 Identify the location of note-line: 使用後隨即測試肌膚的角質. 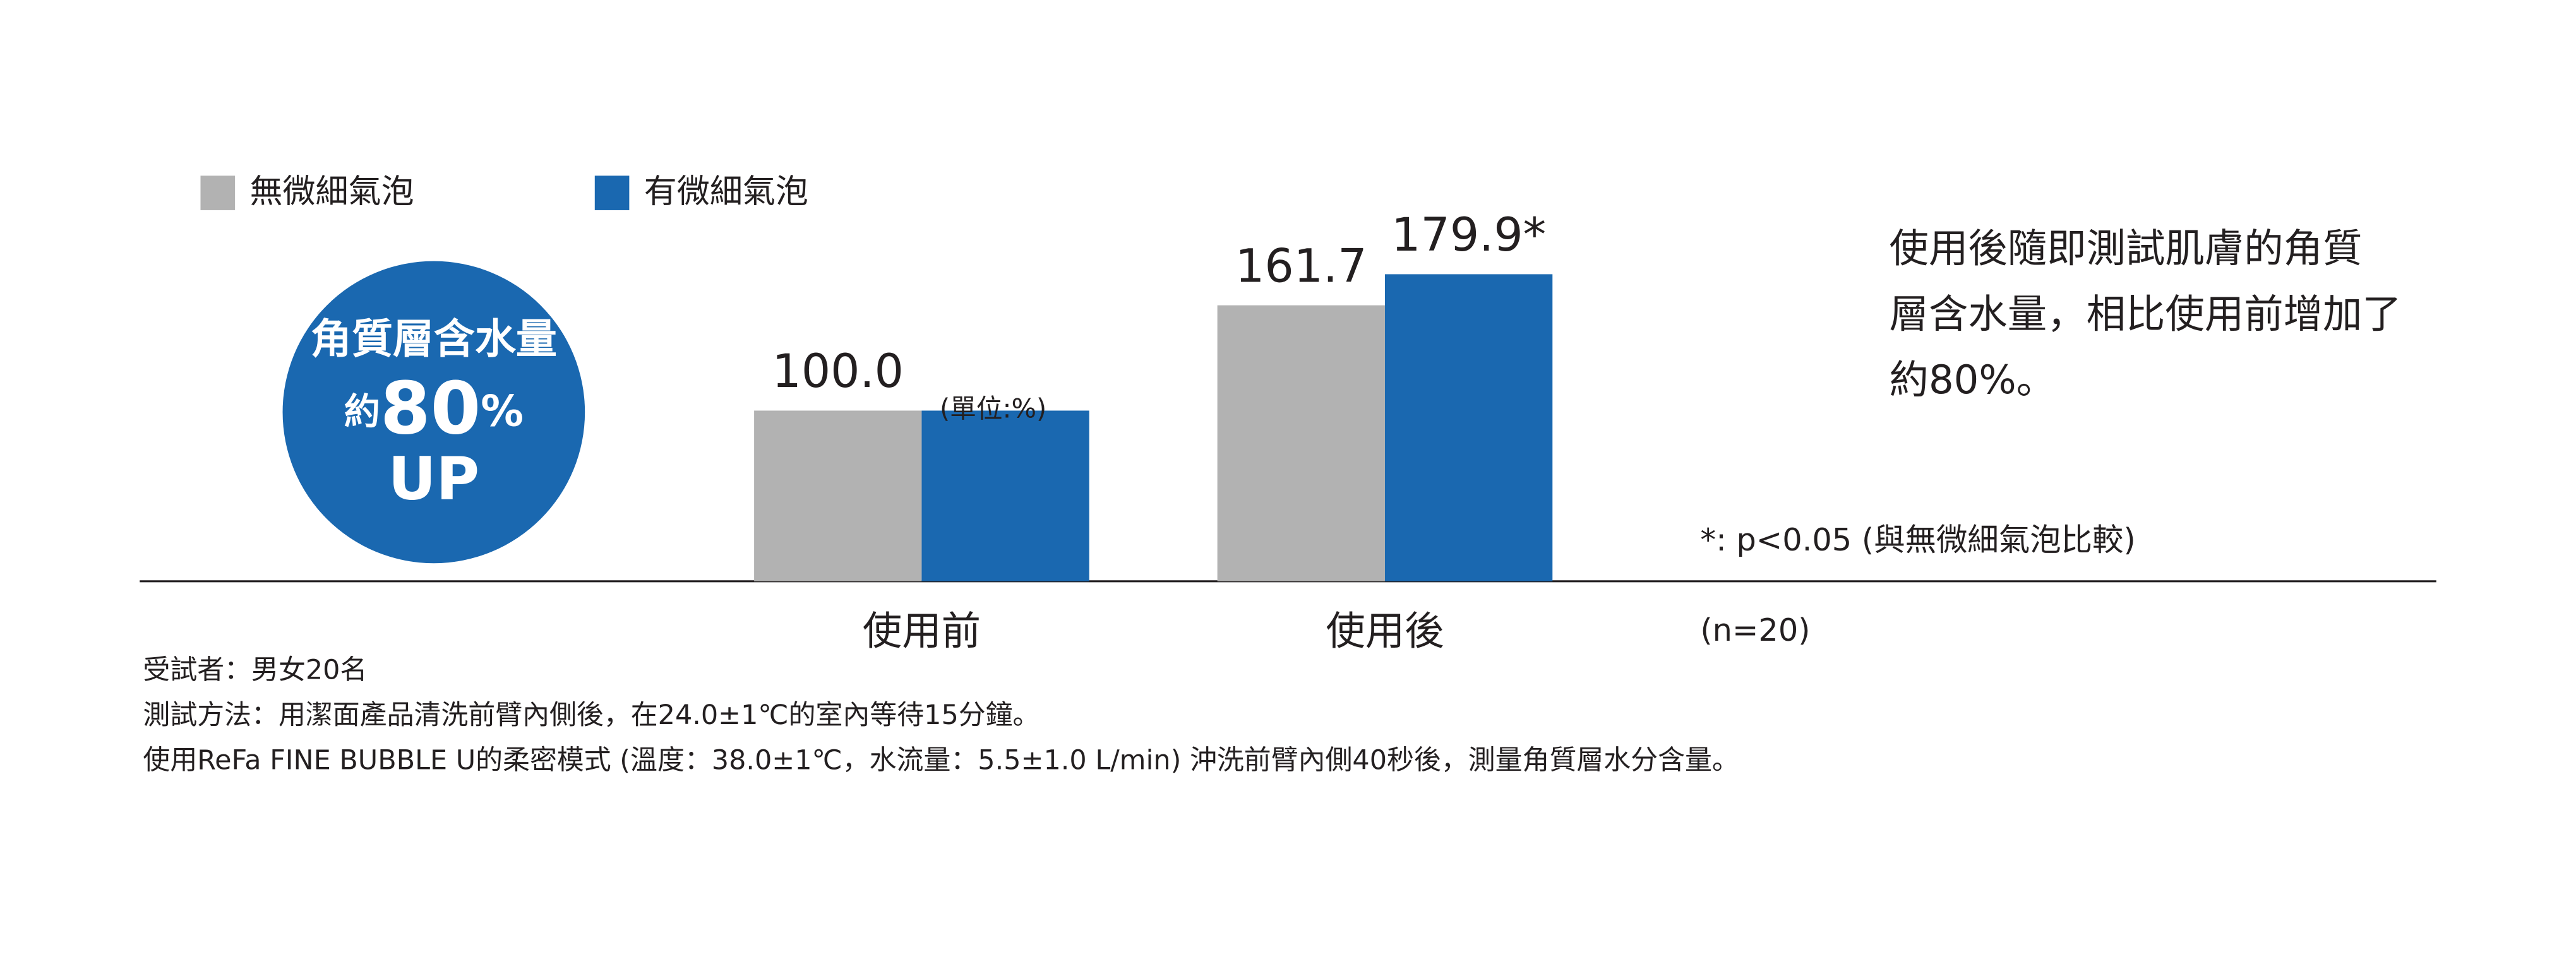
(2126, 248).